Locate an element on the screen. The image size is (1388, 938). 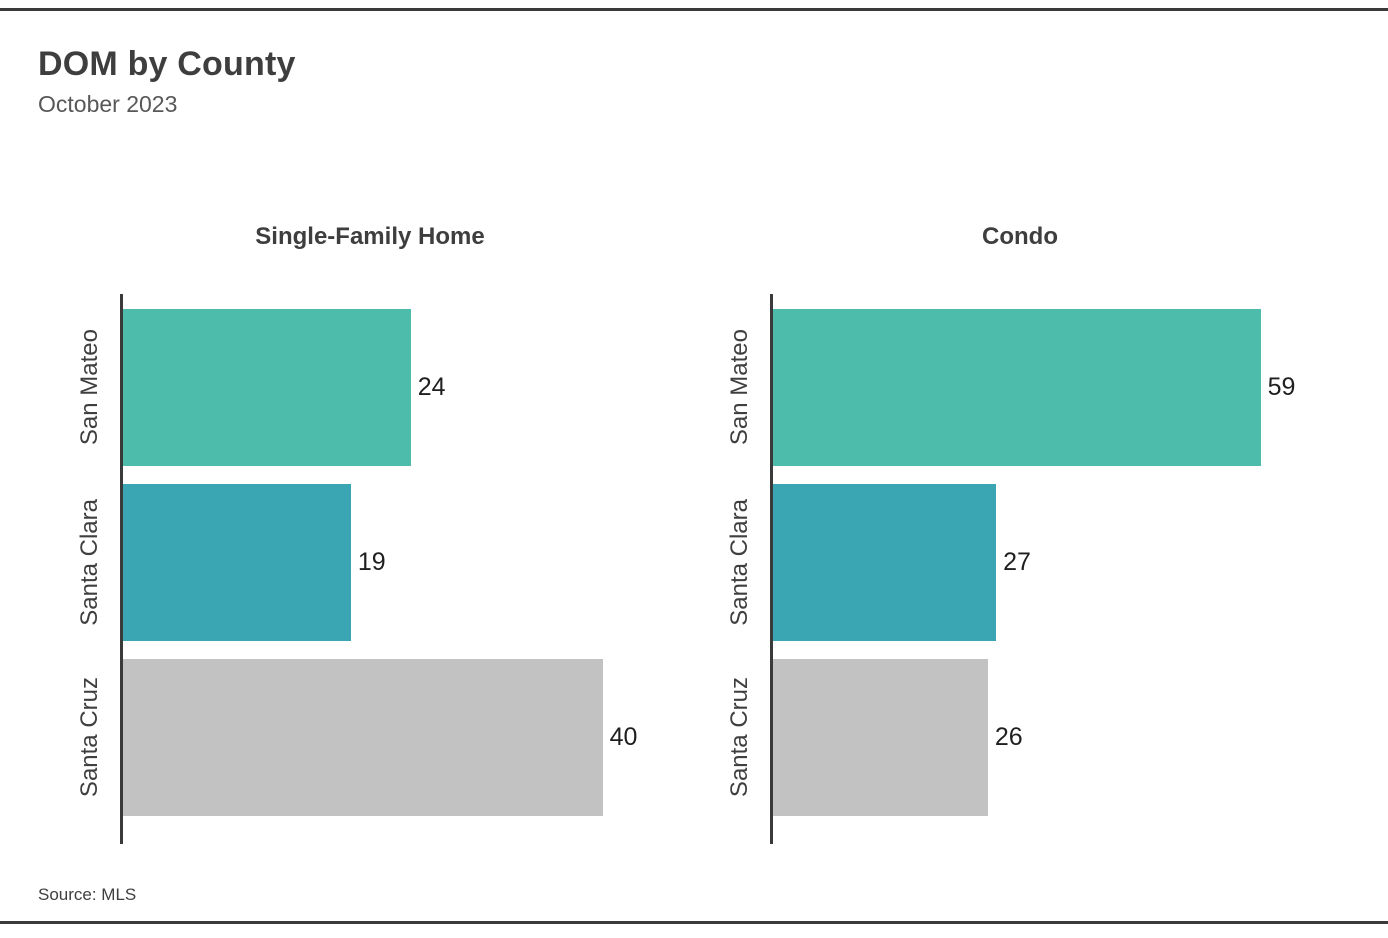
bar-row: Santa Cruz 26 is located at coordinates (990, 737).